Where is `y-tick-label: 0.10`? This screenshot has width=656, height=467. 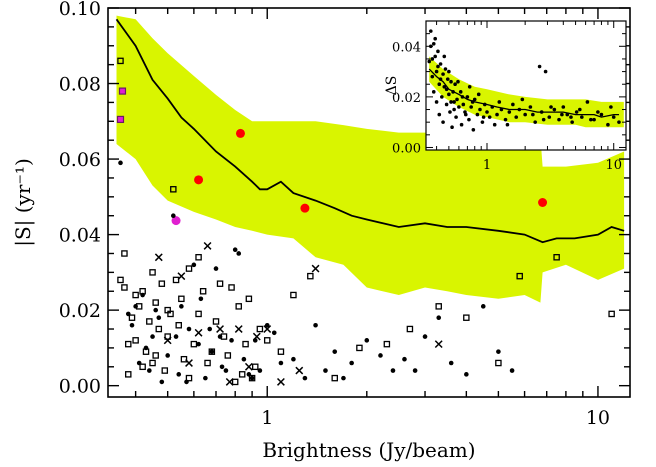 y-tick-label: 0.10 is located at coordinates (80, 10).